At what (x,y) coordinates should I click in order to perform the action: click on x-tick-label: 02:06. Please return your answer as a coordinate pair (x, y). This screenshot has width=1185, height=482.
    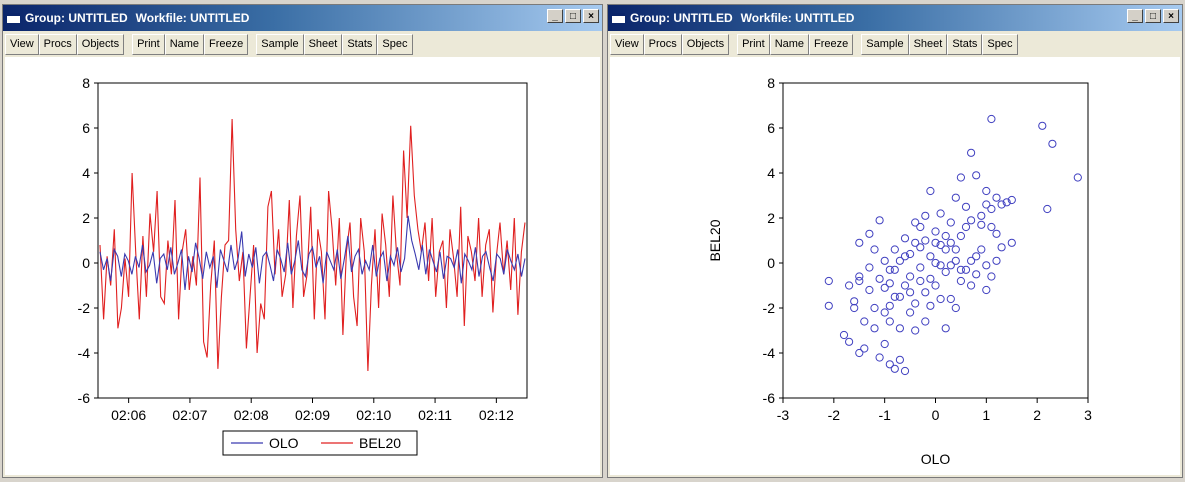
    Looking at the image, I should click on (128, 415).